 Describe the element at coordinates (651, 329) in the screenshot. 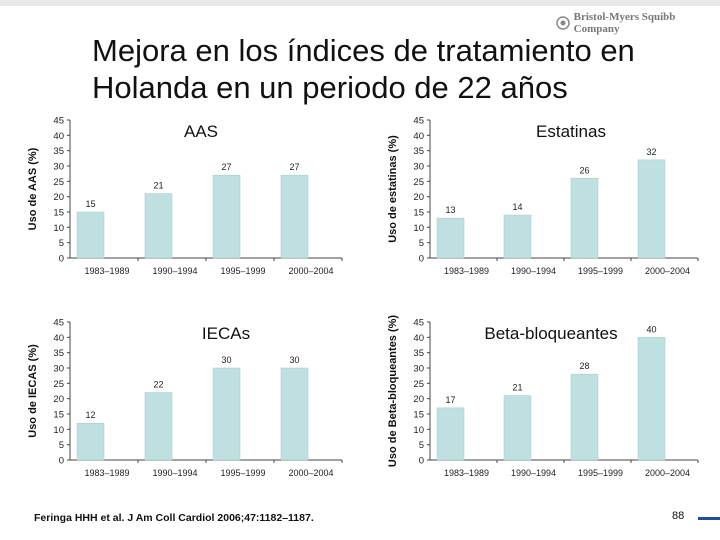

I see `bar-value-label: 40` at that location.